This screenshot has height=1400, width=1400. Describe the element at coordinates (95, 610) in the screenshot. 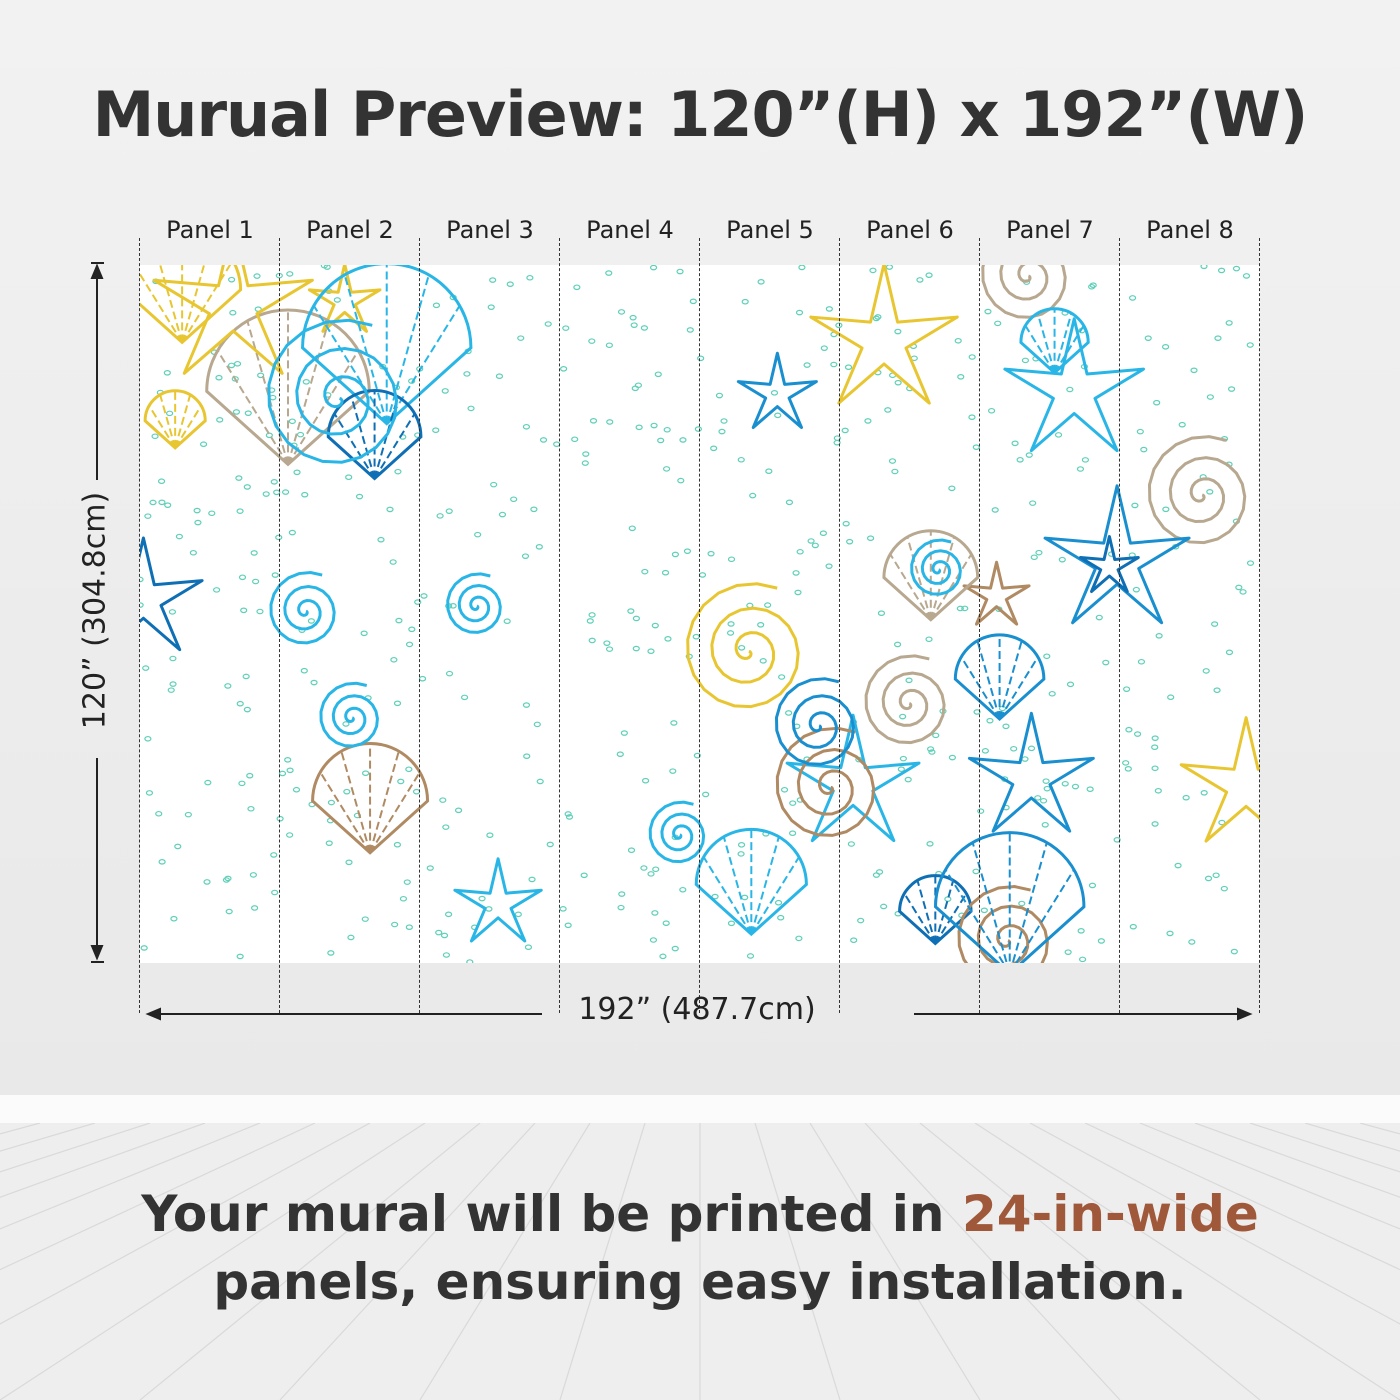

I see `height-dimension-label: 120” (304.8cm)` at that location.